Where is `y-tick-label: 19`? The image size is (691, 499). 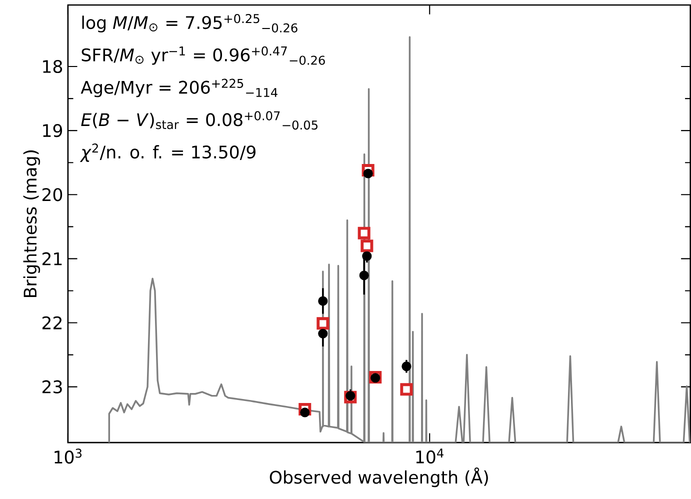 y-tick-label: 19 is located at coordinates (52, 131).